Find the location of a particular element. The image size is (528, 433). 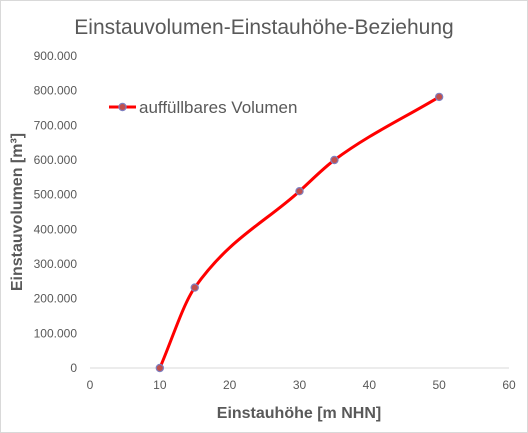

legend: auffüllbares Volumen is located at coordinates (203, 107).